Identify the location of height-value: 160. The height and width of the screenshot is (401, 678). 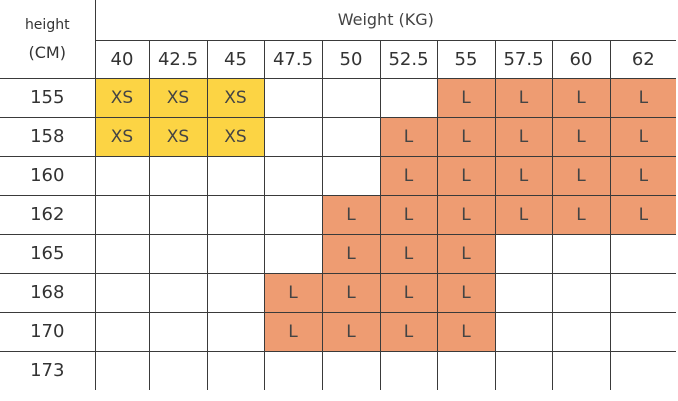
(48, 175).